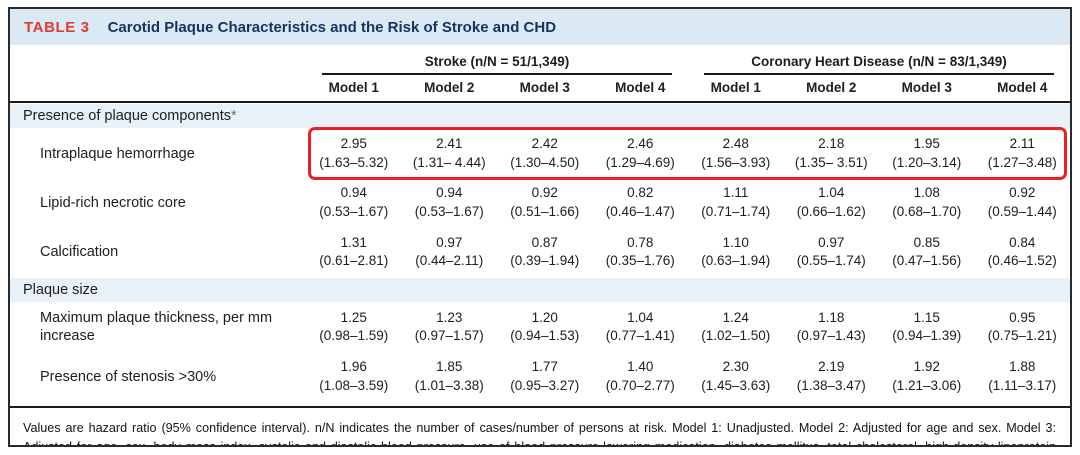 The width and height of the screenshot is (1080, 455). I want to click on hazard-ratio-value: 1.08, so click(926, 193).